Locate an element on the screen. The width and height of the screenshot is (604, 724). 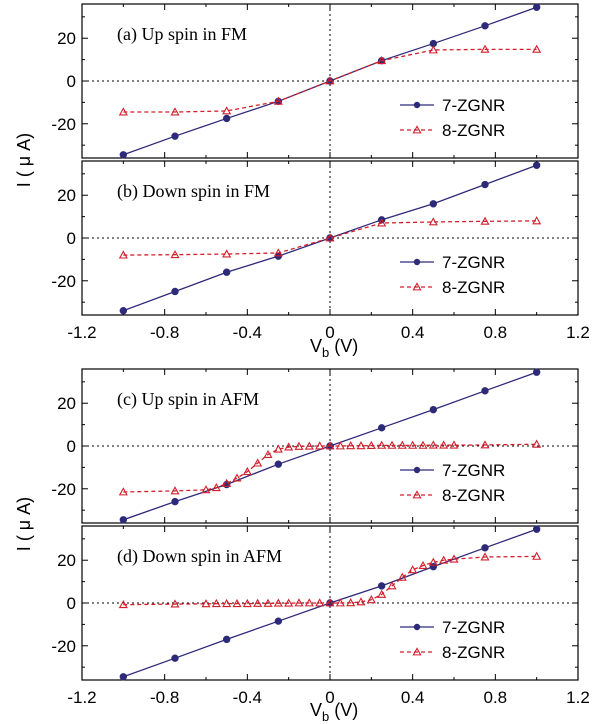
panel-title: (a) Up spin in FM is located at coordinates (182, 34).